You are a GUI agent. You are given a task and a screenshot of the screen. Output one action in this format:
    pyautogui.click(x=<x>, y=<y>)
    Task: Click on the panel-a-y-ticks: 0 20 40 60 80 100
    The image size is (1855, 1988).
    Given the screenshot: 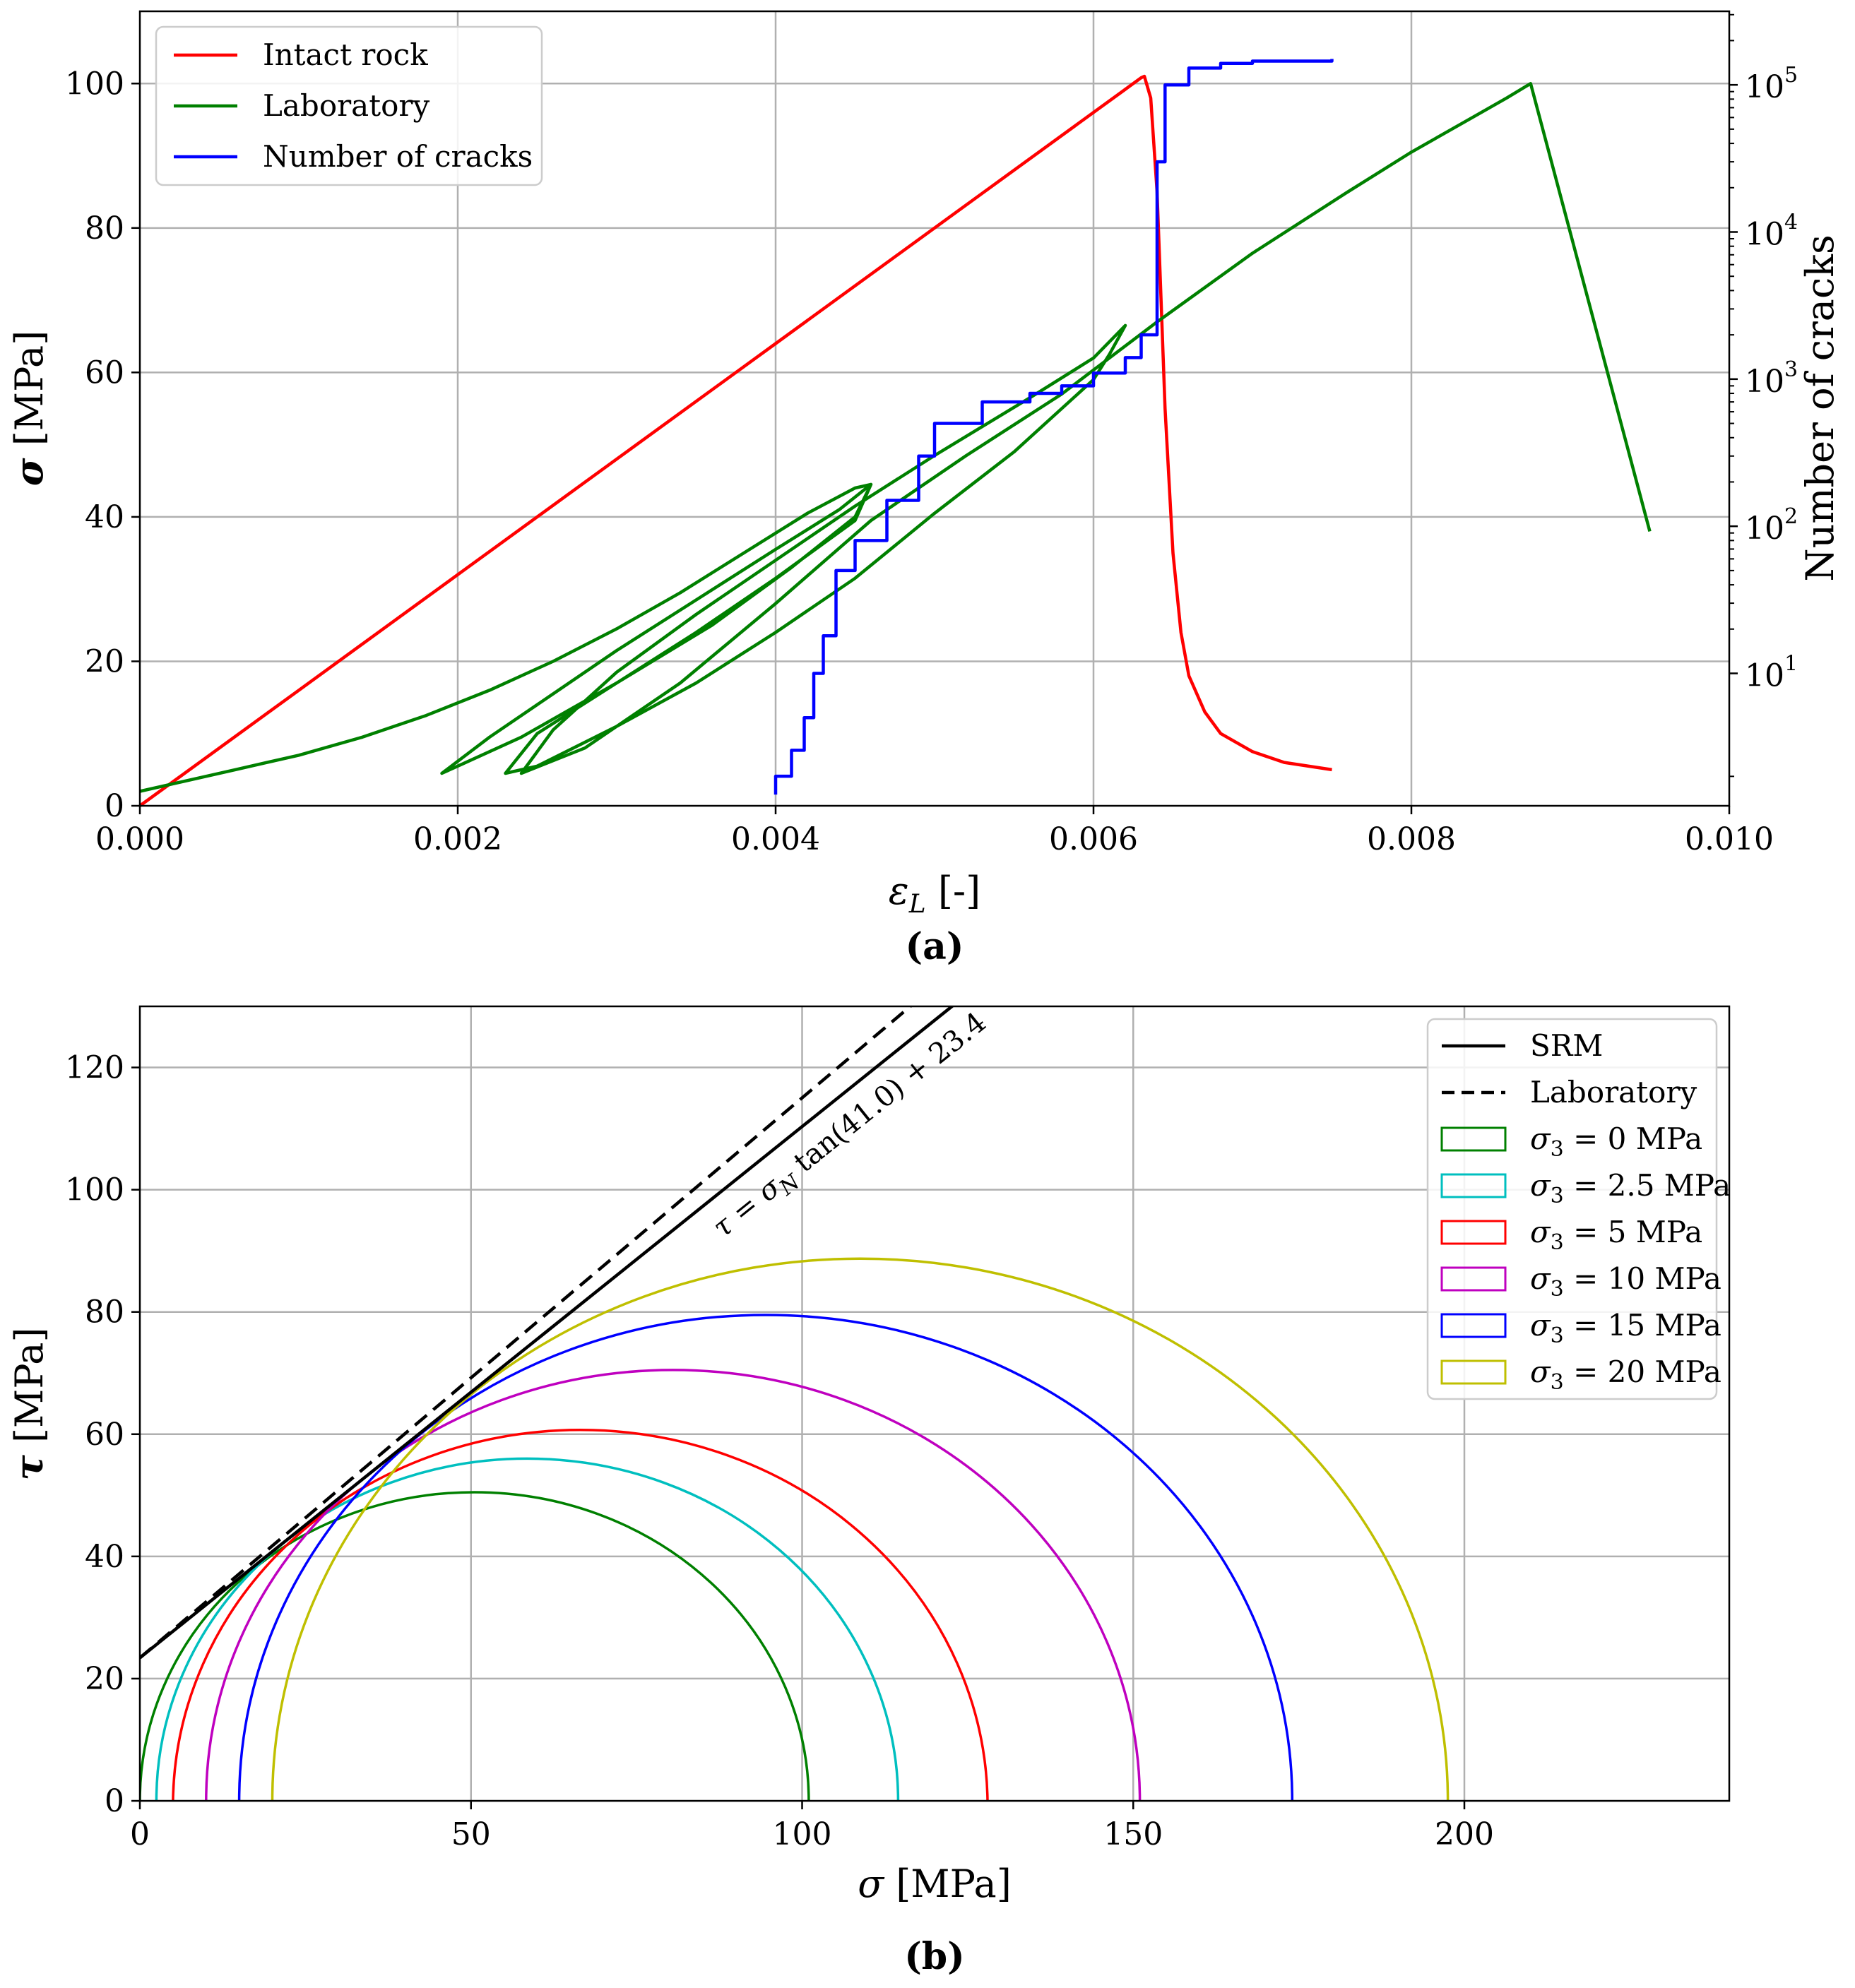 What is the action you would take?
    pyautogui.click(x=102, y=445)
    